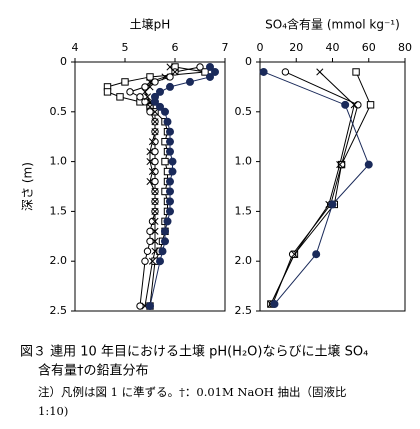  Describe the element at coordinates (93, 371) in the screenshot. I see `caption: 含有量†の鉛直分布` at that location.